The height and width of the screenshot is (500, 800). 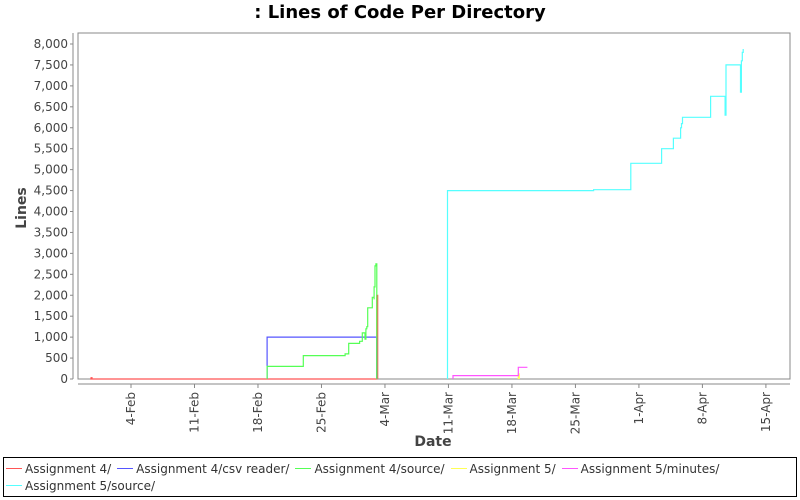 What do you see at coordinates (432, 442) in the screenshot?
I see `x-axis-label: Date` at bounding box center [432, 442].